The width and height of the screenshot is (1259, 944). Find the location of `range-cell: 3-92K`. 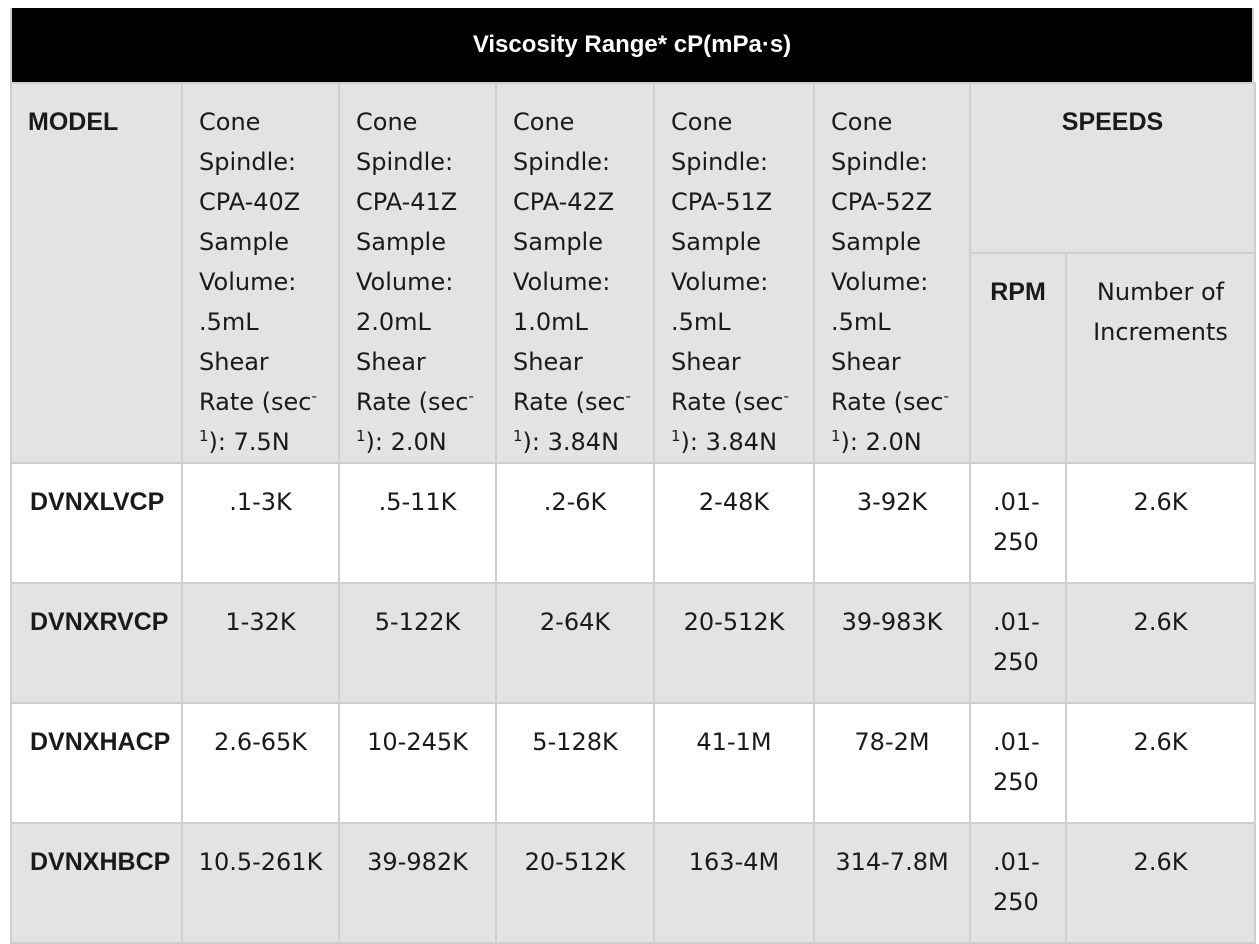

range-cell: 3-92K is located at coordinates (892, 523).